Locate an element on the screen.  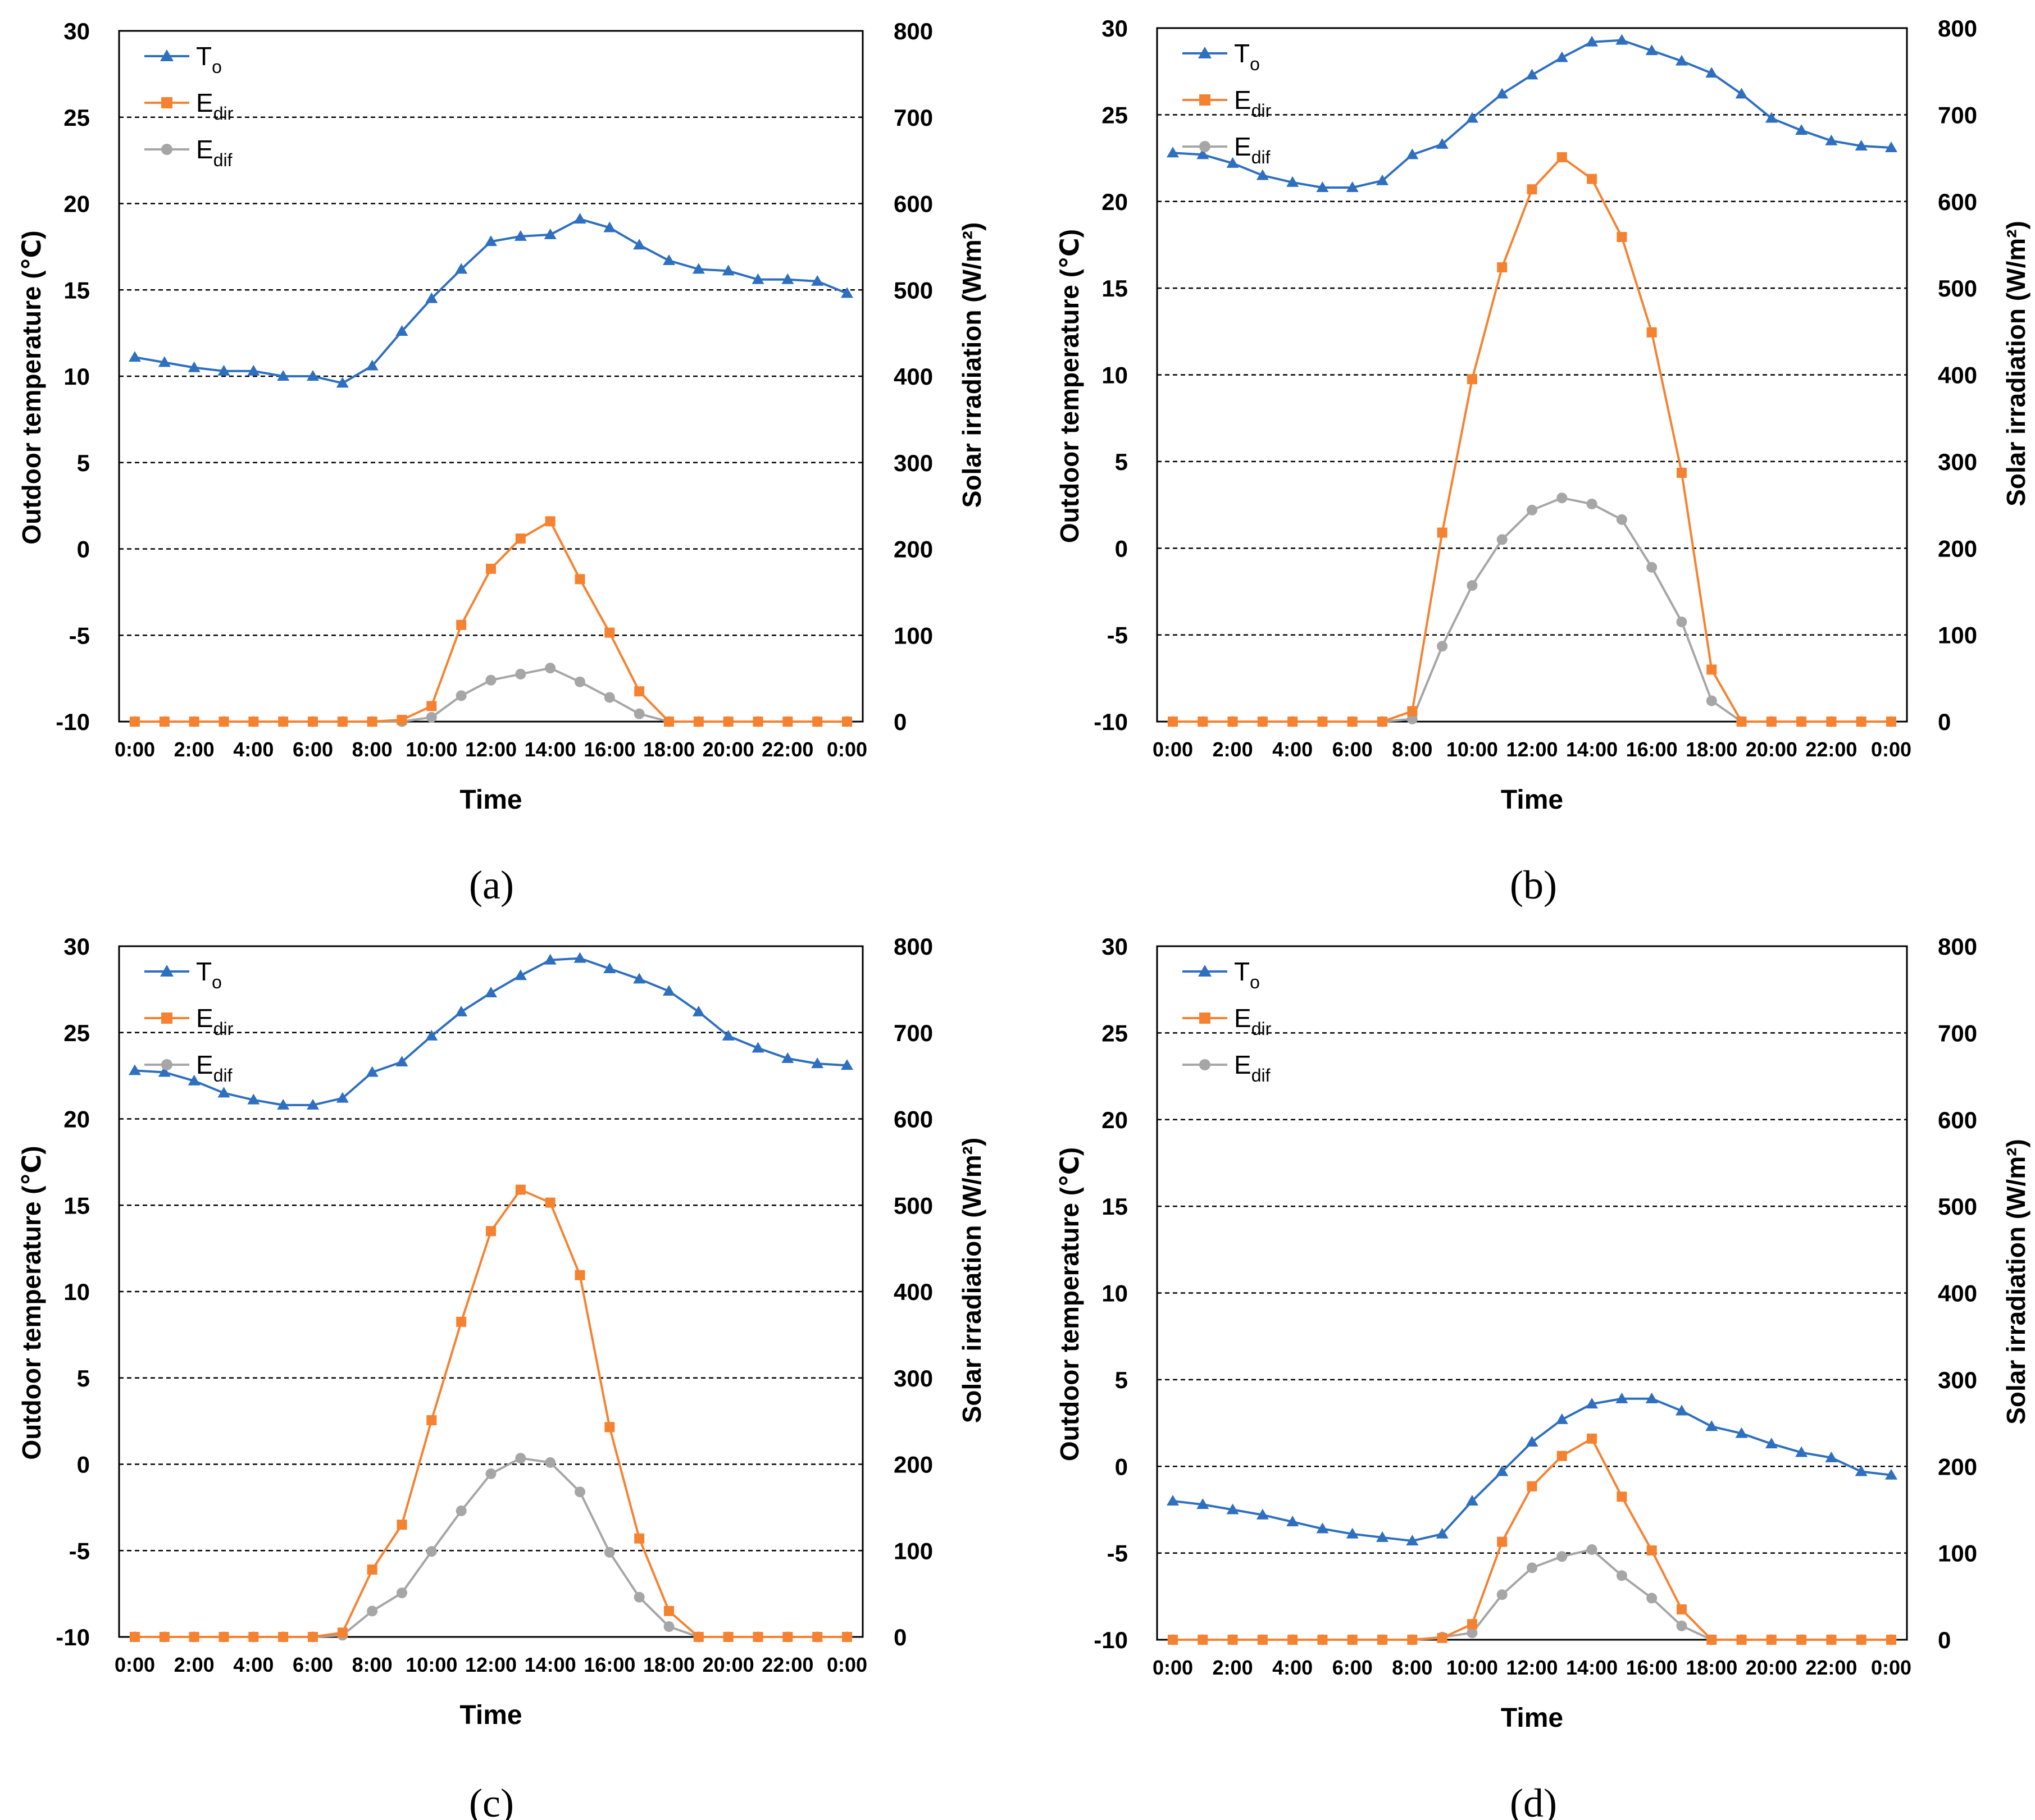
y-left-tick-label: 0 is located at coordinates (83, 549).